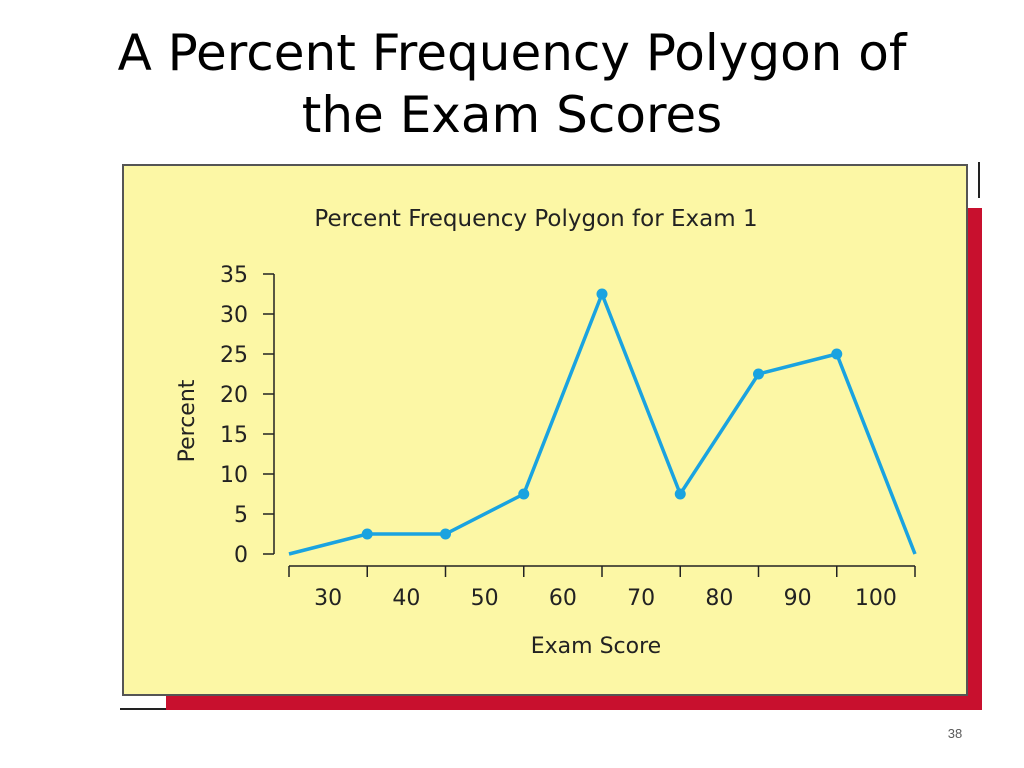 This screenshot has width=1024, height=768. What do you see at coordinates (234, 475) in the screenshot?
I see `y-tick-label: 10` at bounding box center [234, 475].